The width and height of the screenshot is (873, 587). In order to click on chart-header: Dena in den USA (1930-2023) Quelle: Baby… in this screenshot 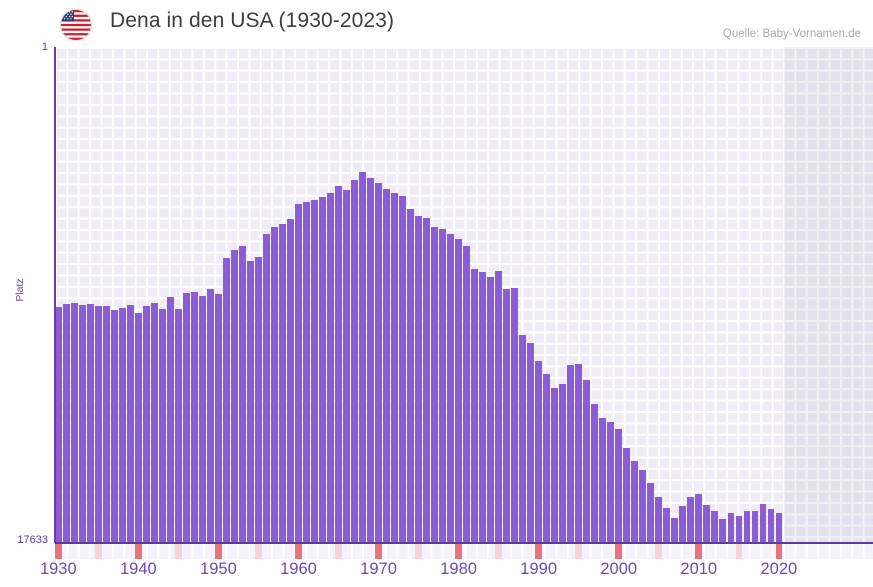, I will do `click(436, 23)`.